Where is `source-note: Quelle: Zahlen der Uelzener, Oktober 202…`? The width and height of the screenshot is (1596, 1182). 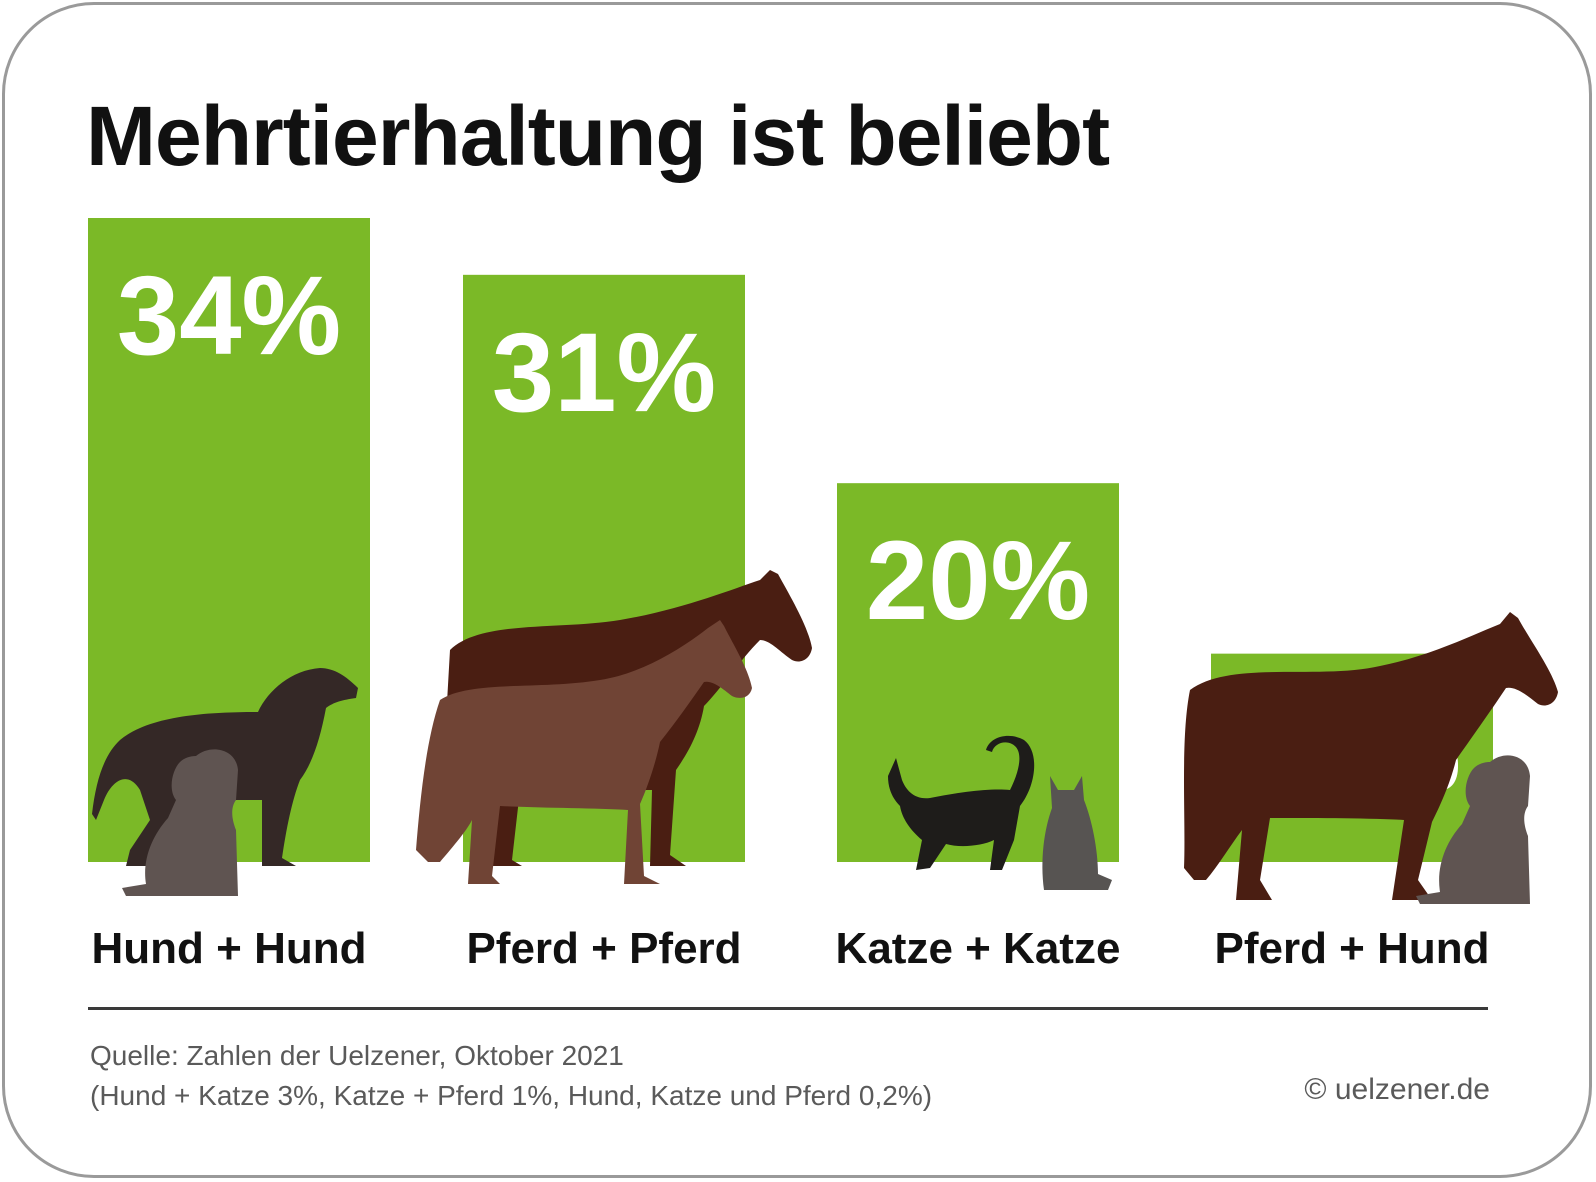
source-note: Quelle: Zahlen der Uelzener, Oktober 202… is located at coordinates (511, 1076).